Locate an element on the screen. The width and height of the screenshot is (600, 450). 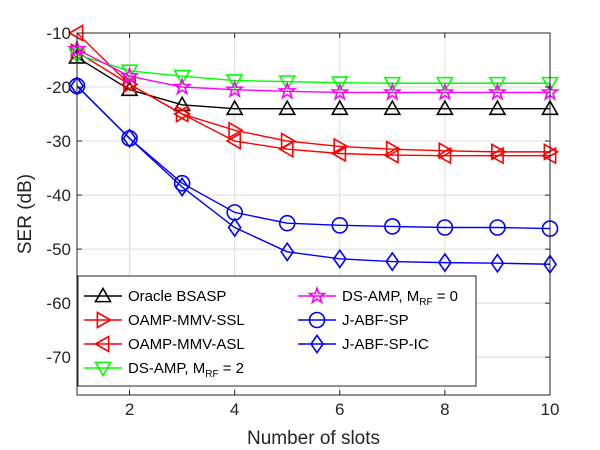
y-tick-label: -30 is located at coordinates (58, 141).